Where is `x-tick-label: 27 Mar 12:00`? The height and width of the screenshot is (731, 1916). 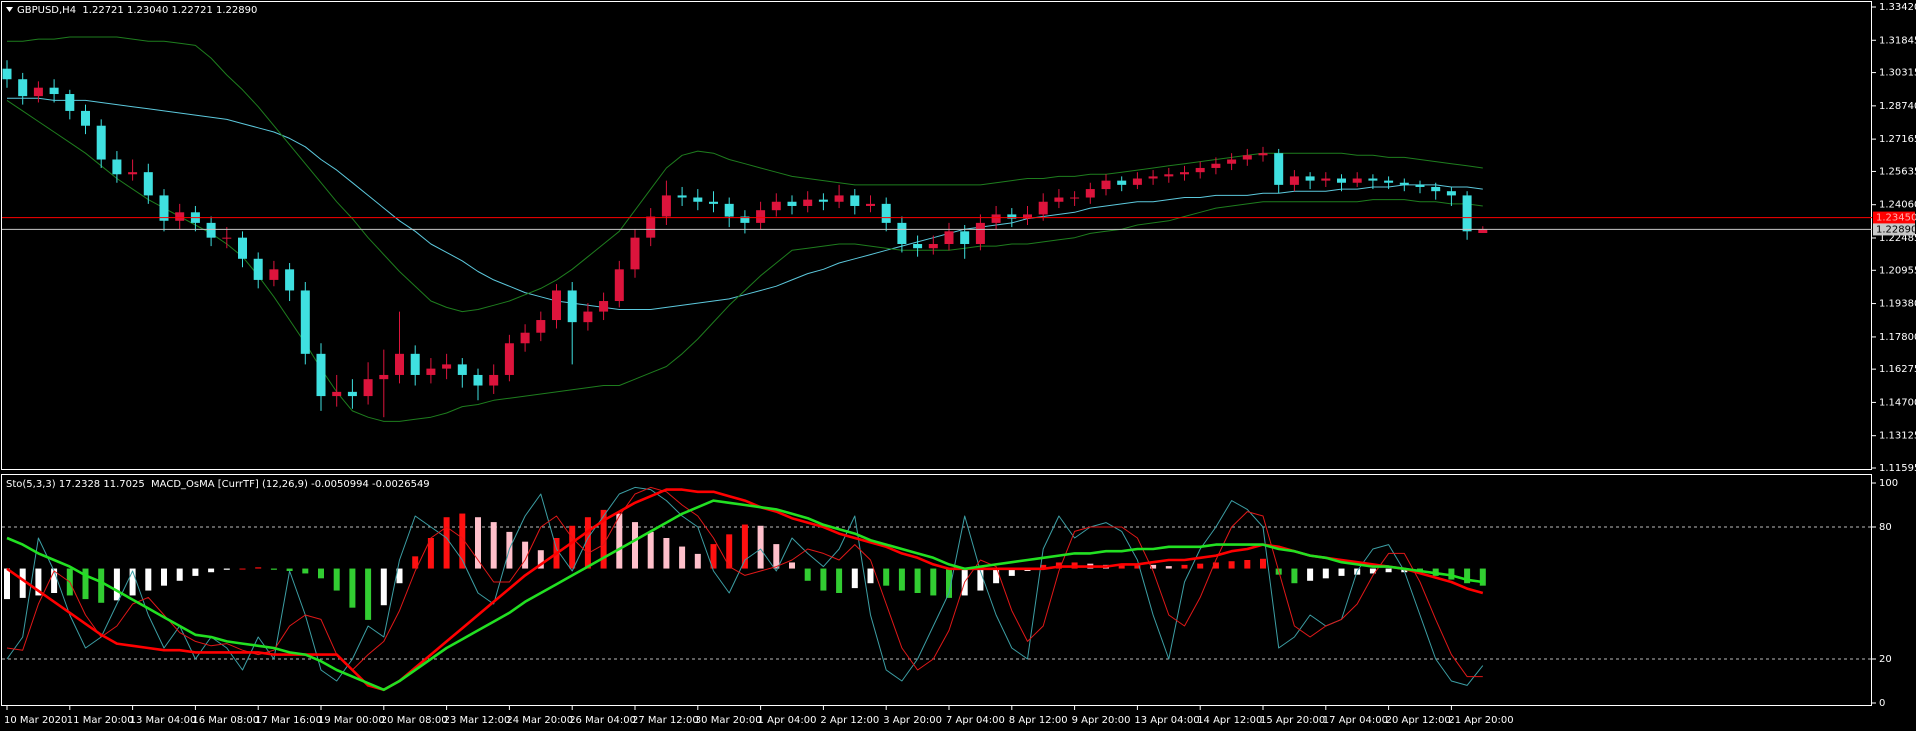
x-tick-label: 27 Mar 12:00 is located at coordinates (665, 720).